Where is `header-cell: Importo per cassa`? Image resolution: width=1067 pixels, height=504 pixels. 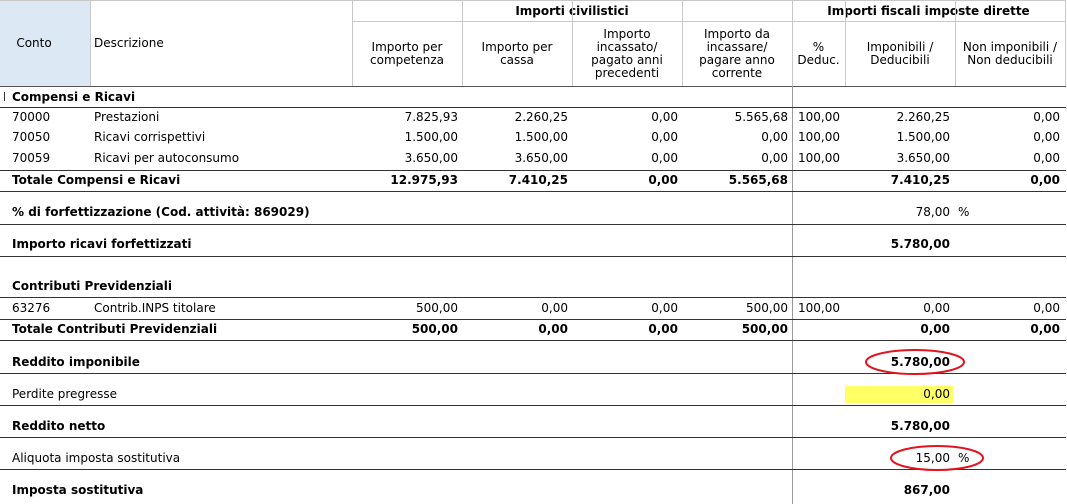 header-cell: Importo per cassa is located at coordinates (517, 53).